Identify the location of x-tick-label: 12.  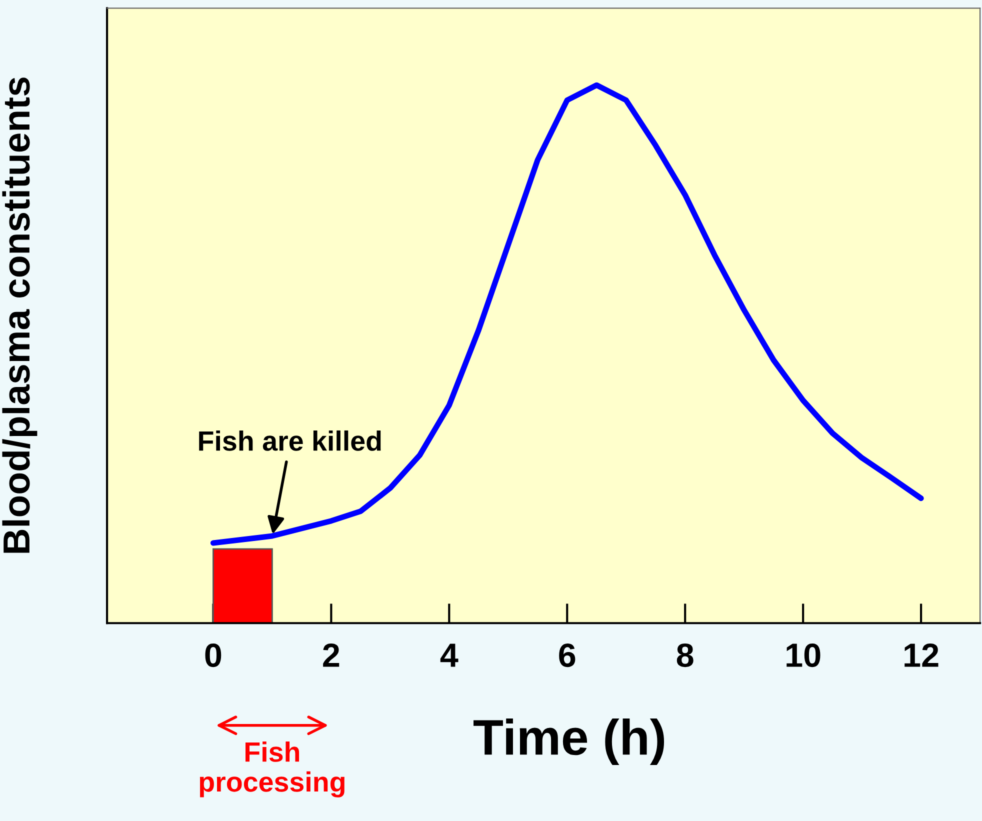
(921, 655).